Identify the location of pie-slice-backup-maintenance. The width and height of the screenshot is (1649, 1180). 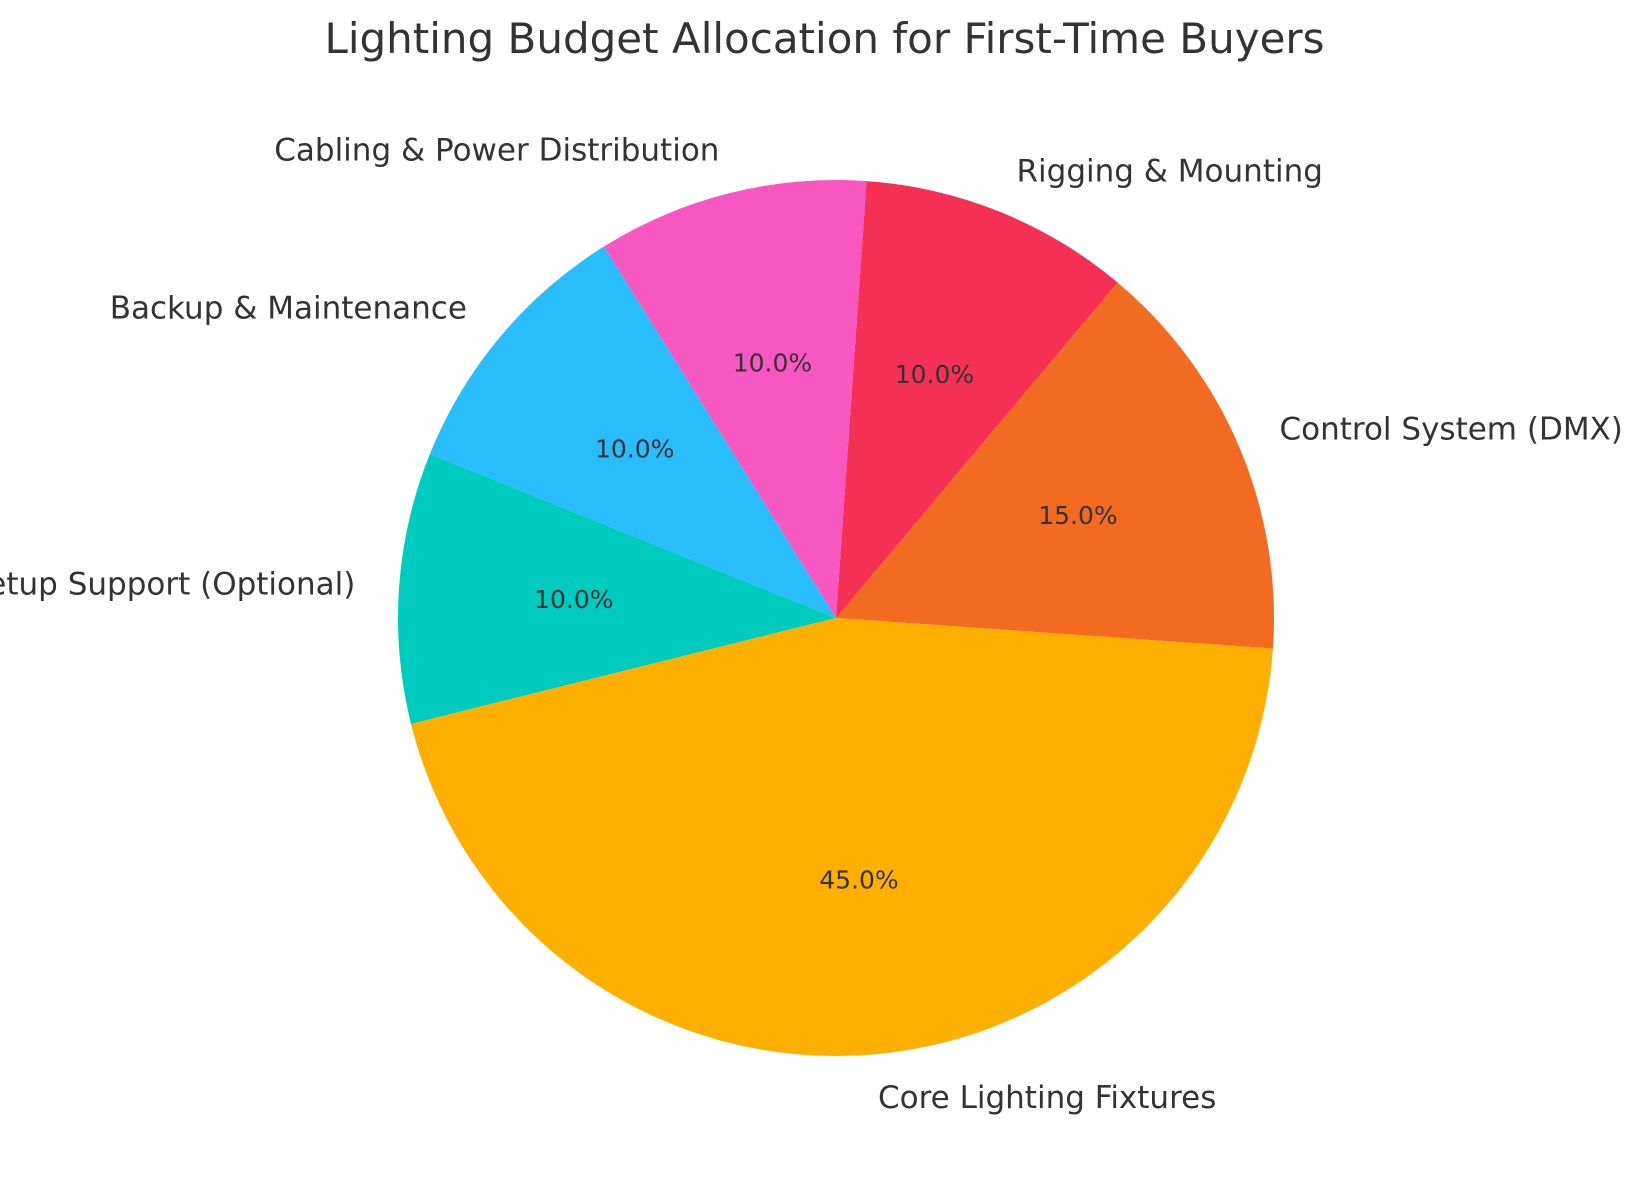
(632, 432).